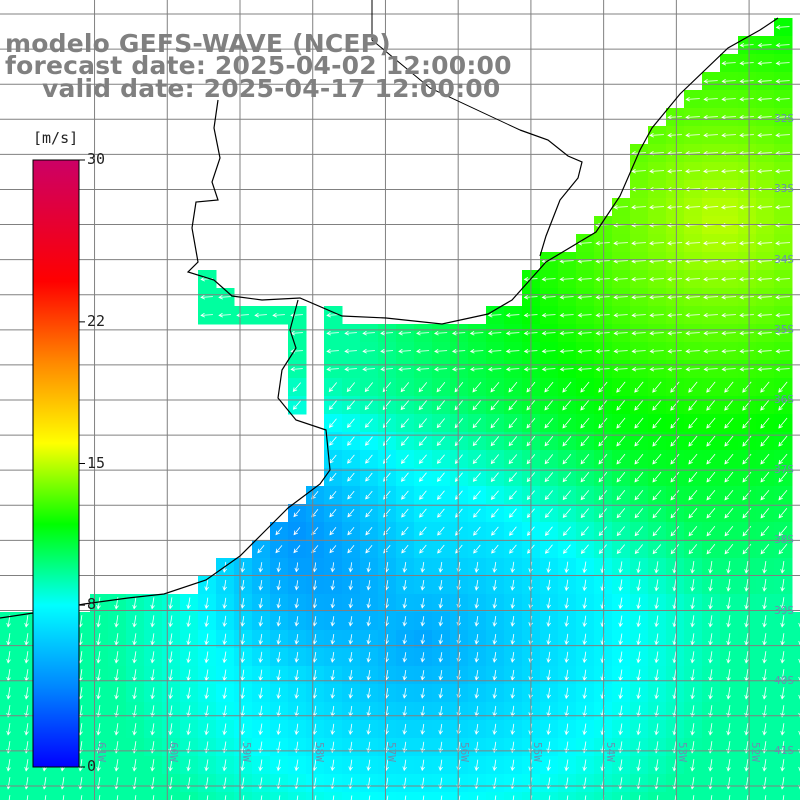 The width and height of the screenshot is (800, 800). What do you see at coordinates (319, 752) in the screenshot?
I see `longitude-label: 58W` at bounding box center [319, 752].